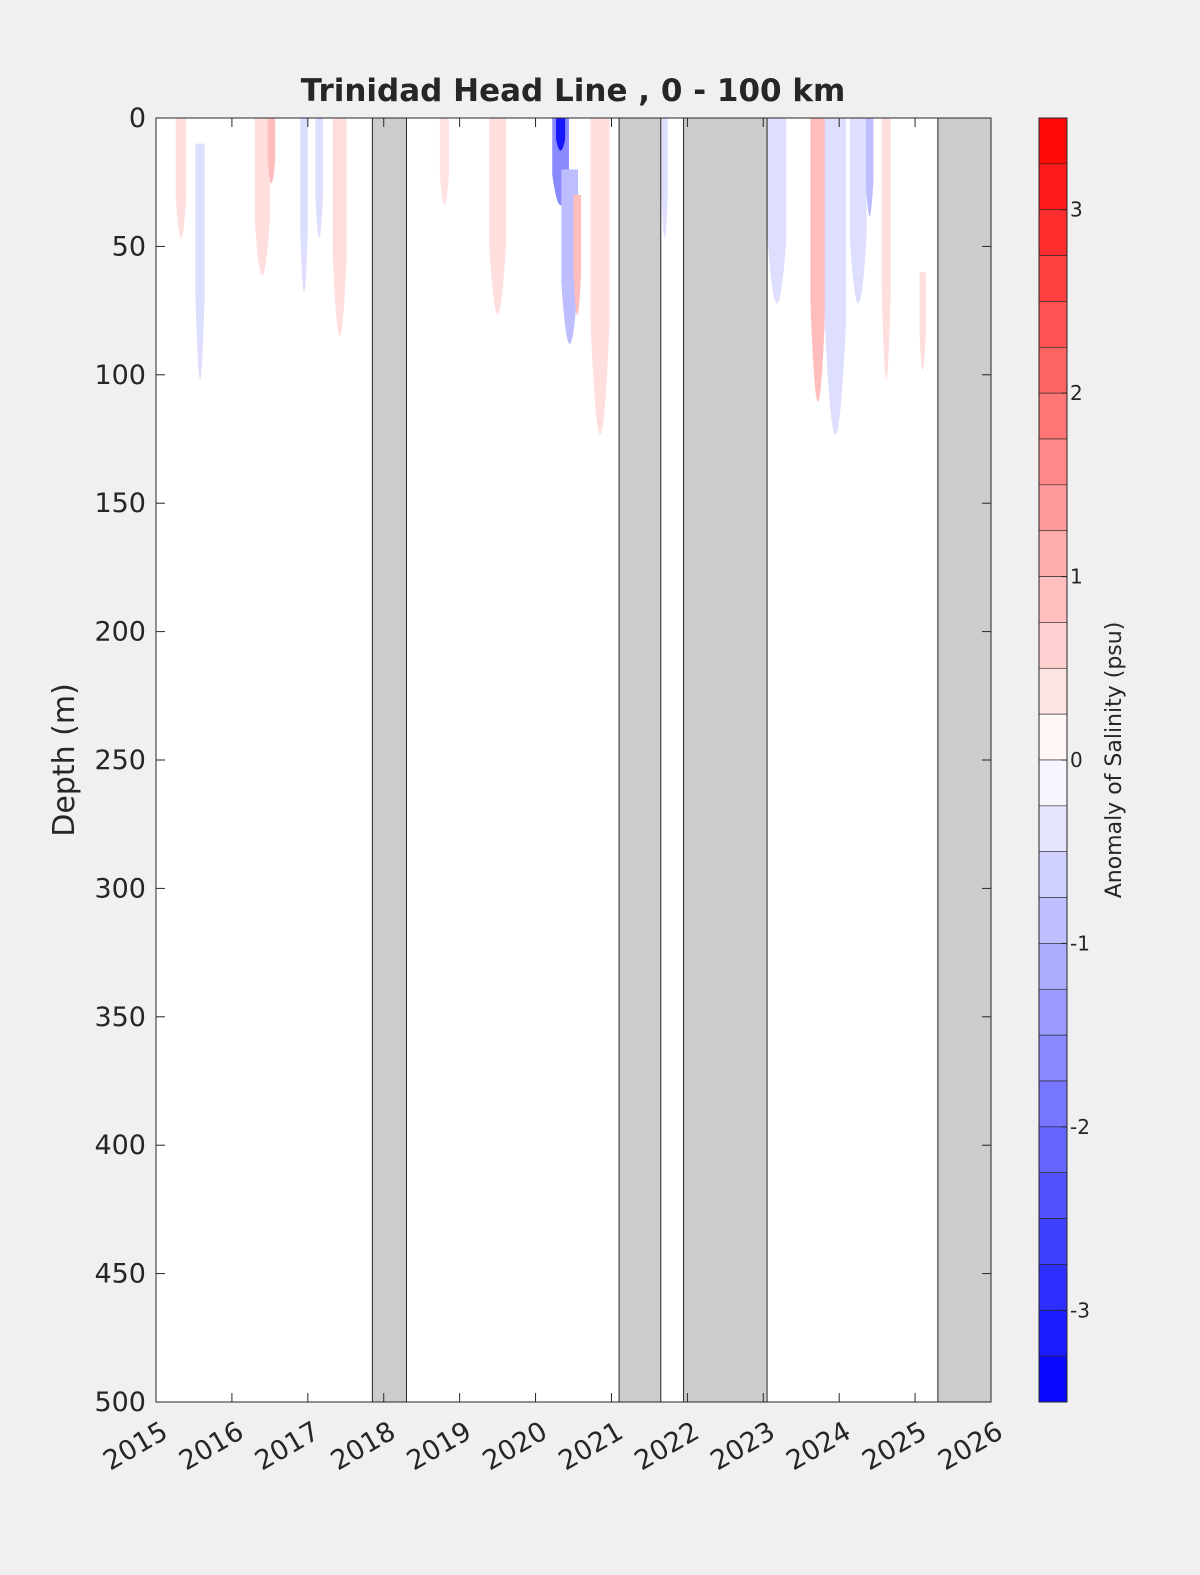  Describe the element at coordinates (120, 503) in the screenshot. I see `y-tick-label-150: 150` at that location.